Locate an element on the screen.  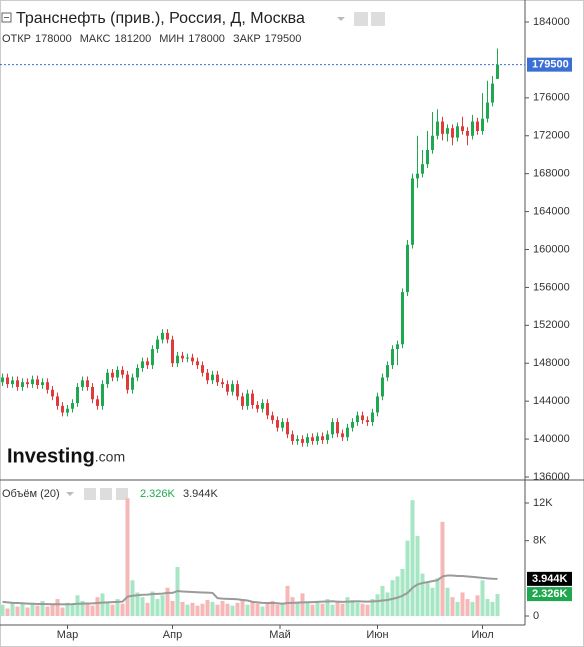
volume-last-label: 2.326K is located at coordinates (550, 594).